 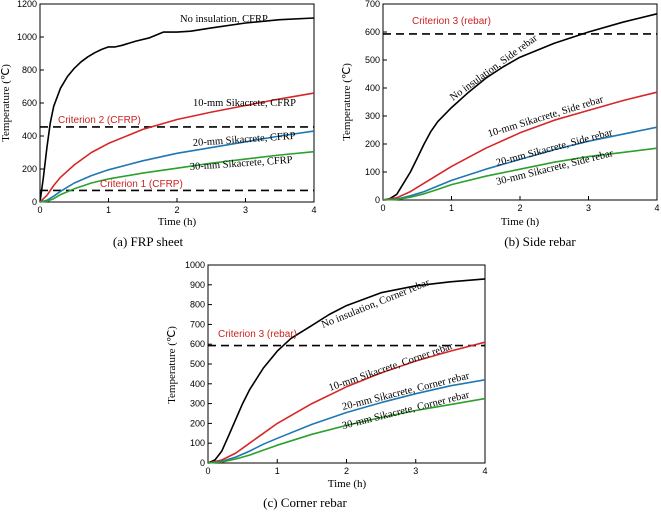 What do you see at coordinates (372, 172) in the screenshot?
I see `panel-b-y-tick-label-1: 100` at bounding box center [372, 172].